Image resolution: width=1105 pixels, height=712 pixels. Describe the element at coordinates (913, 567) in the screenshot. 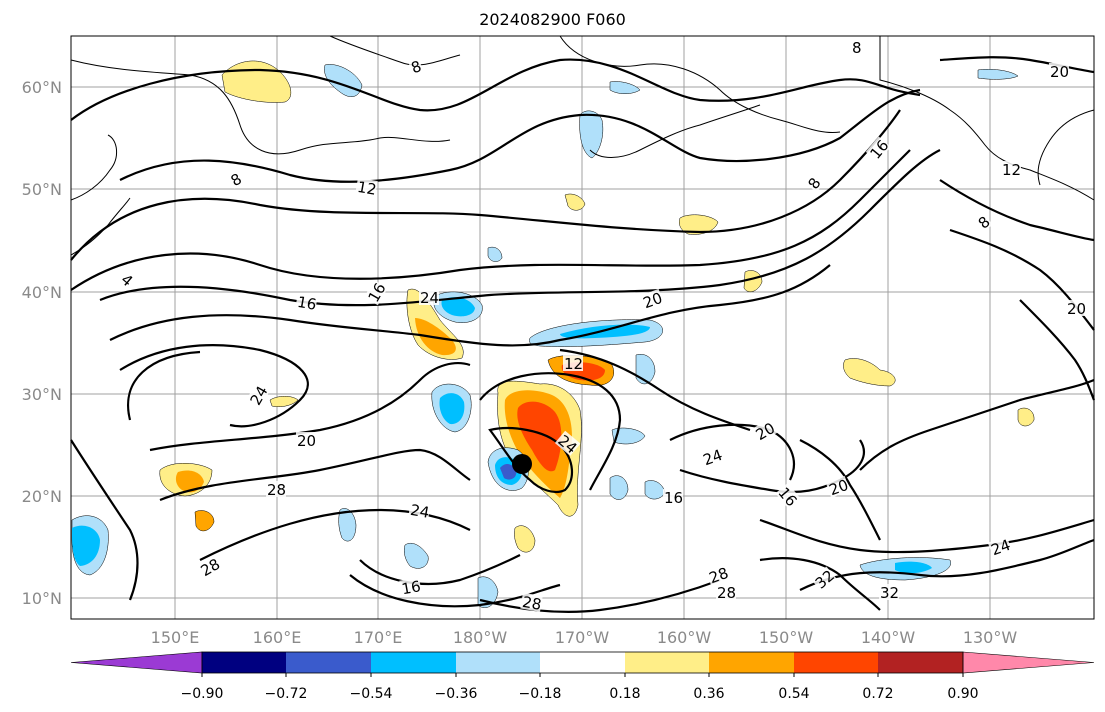

I see `shade-negative-small-4-core` at that location.